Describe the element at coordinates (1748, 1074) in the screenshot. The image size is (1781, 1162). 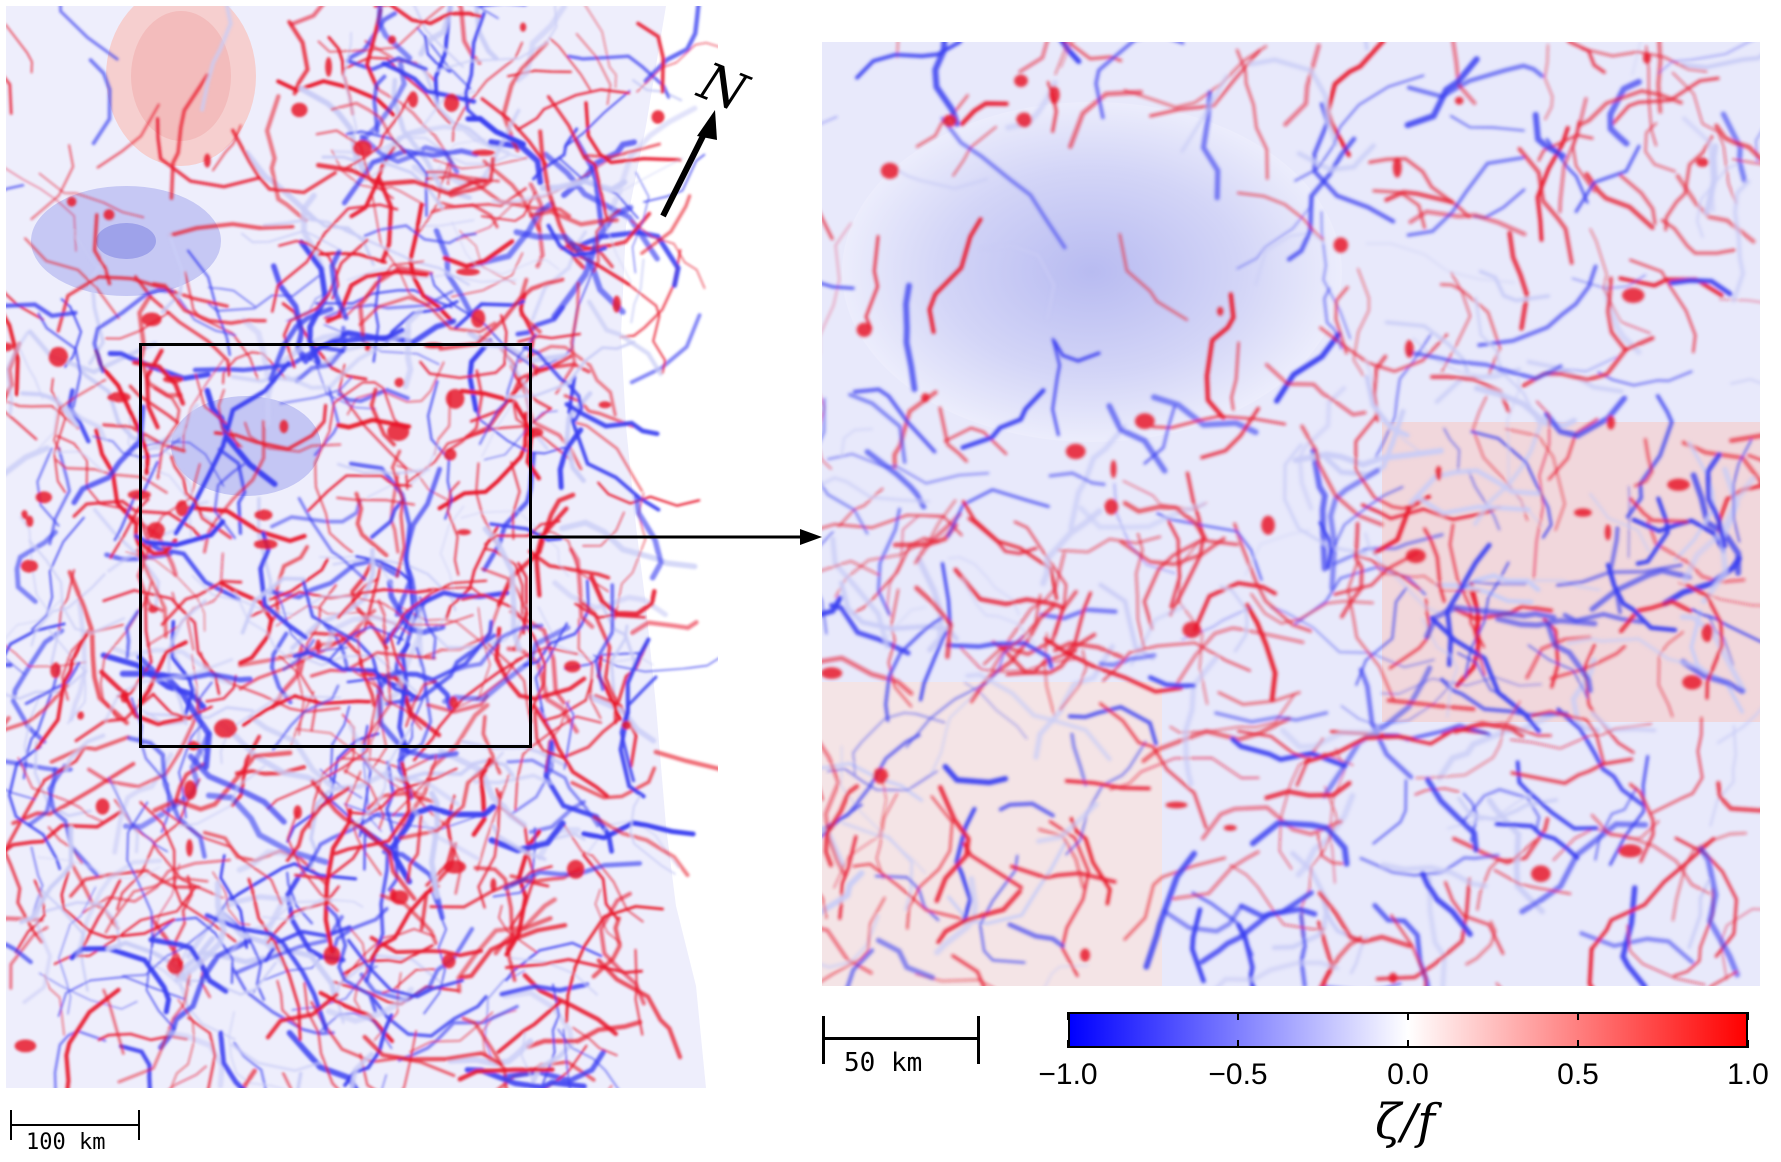
I see `colorbar-tick-label: 1.0` at that location.